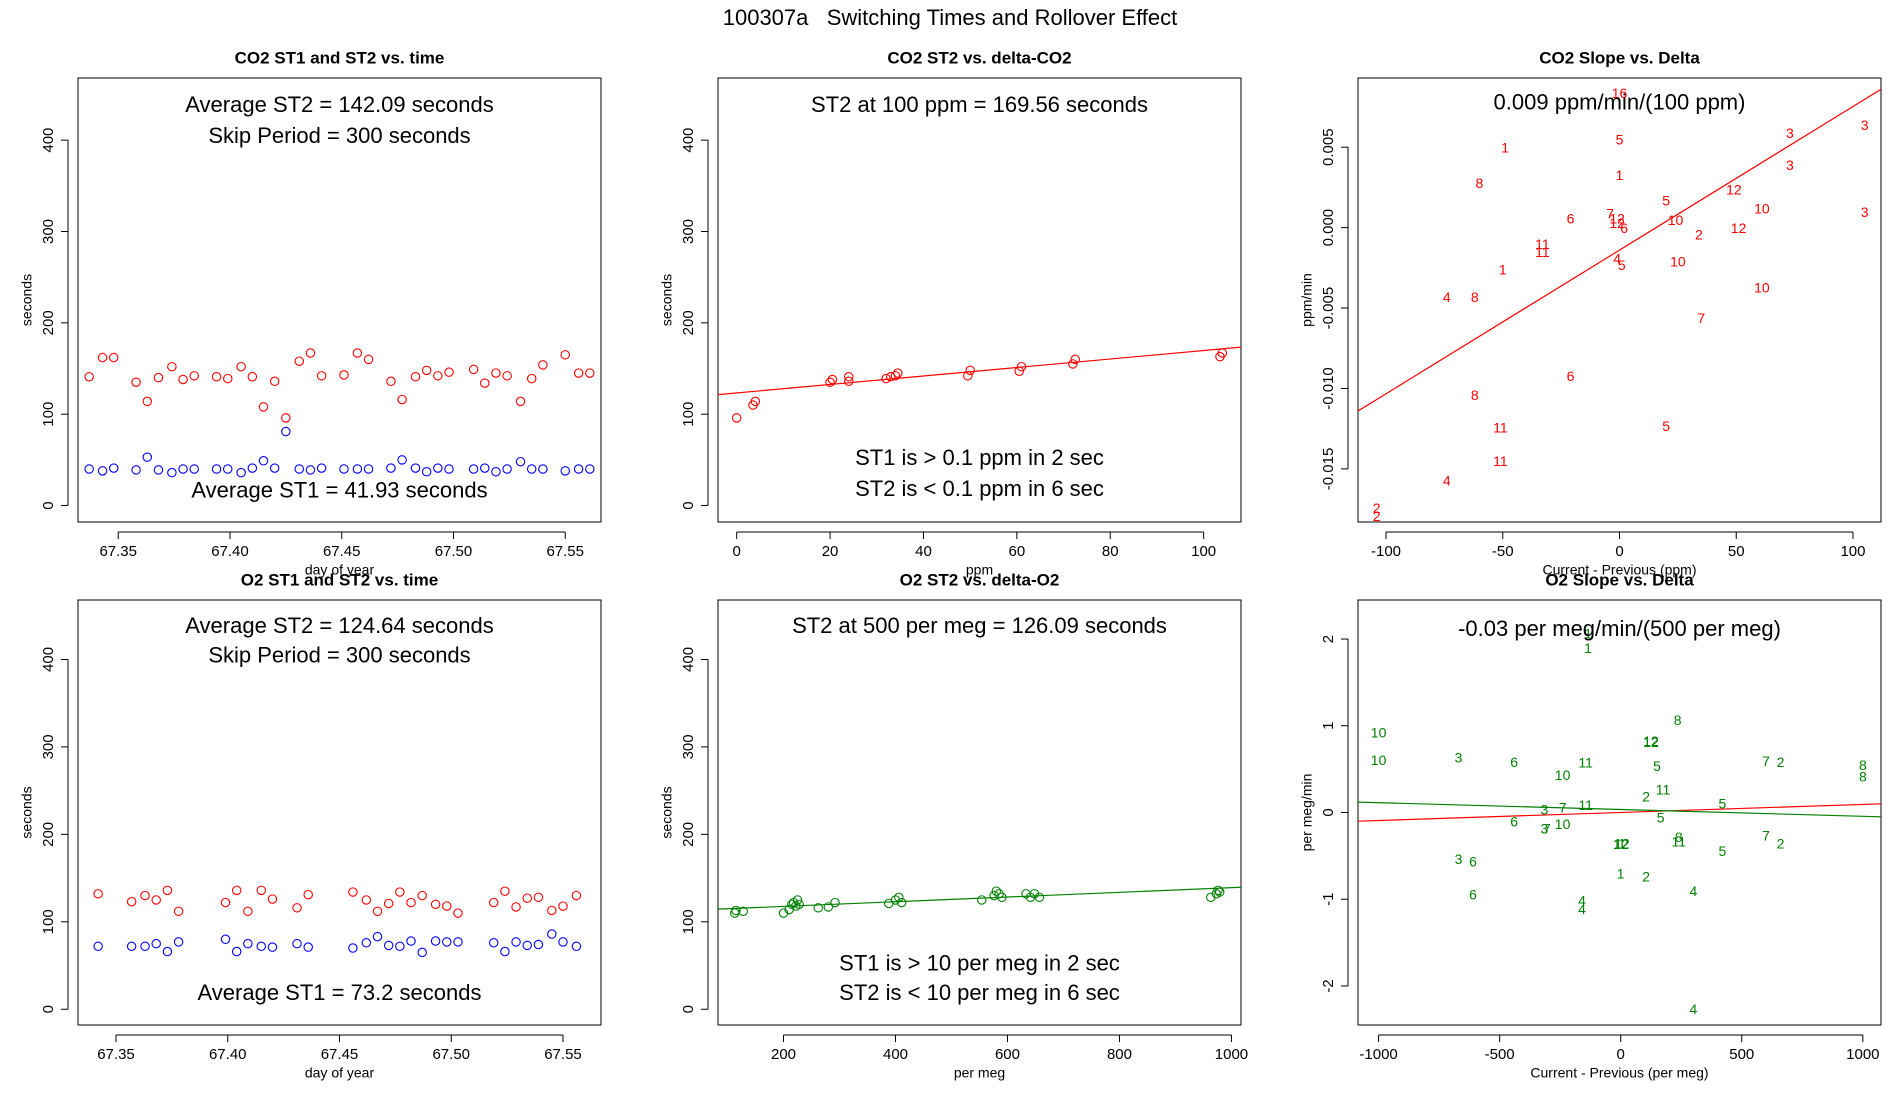 Image resolution: width=1900 pixels, height=1100 pixels. I want to click on point-label: 11, so click(1542, 244).